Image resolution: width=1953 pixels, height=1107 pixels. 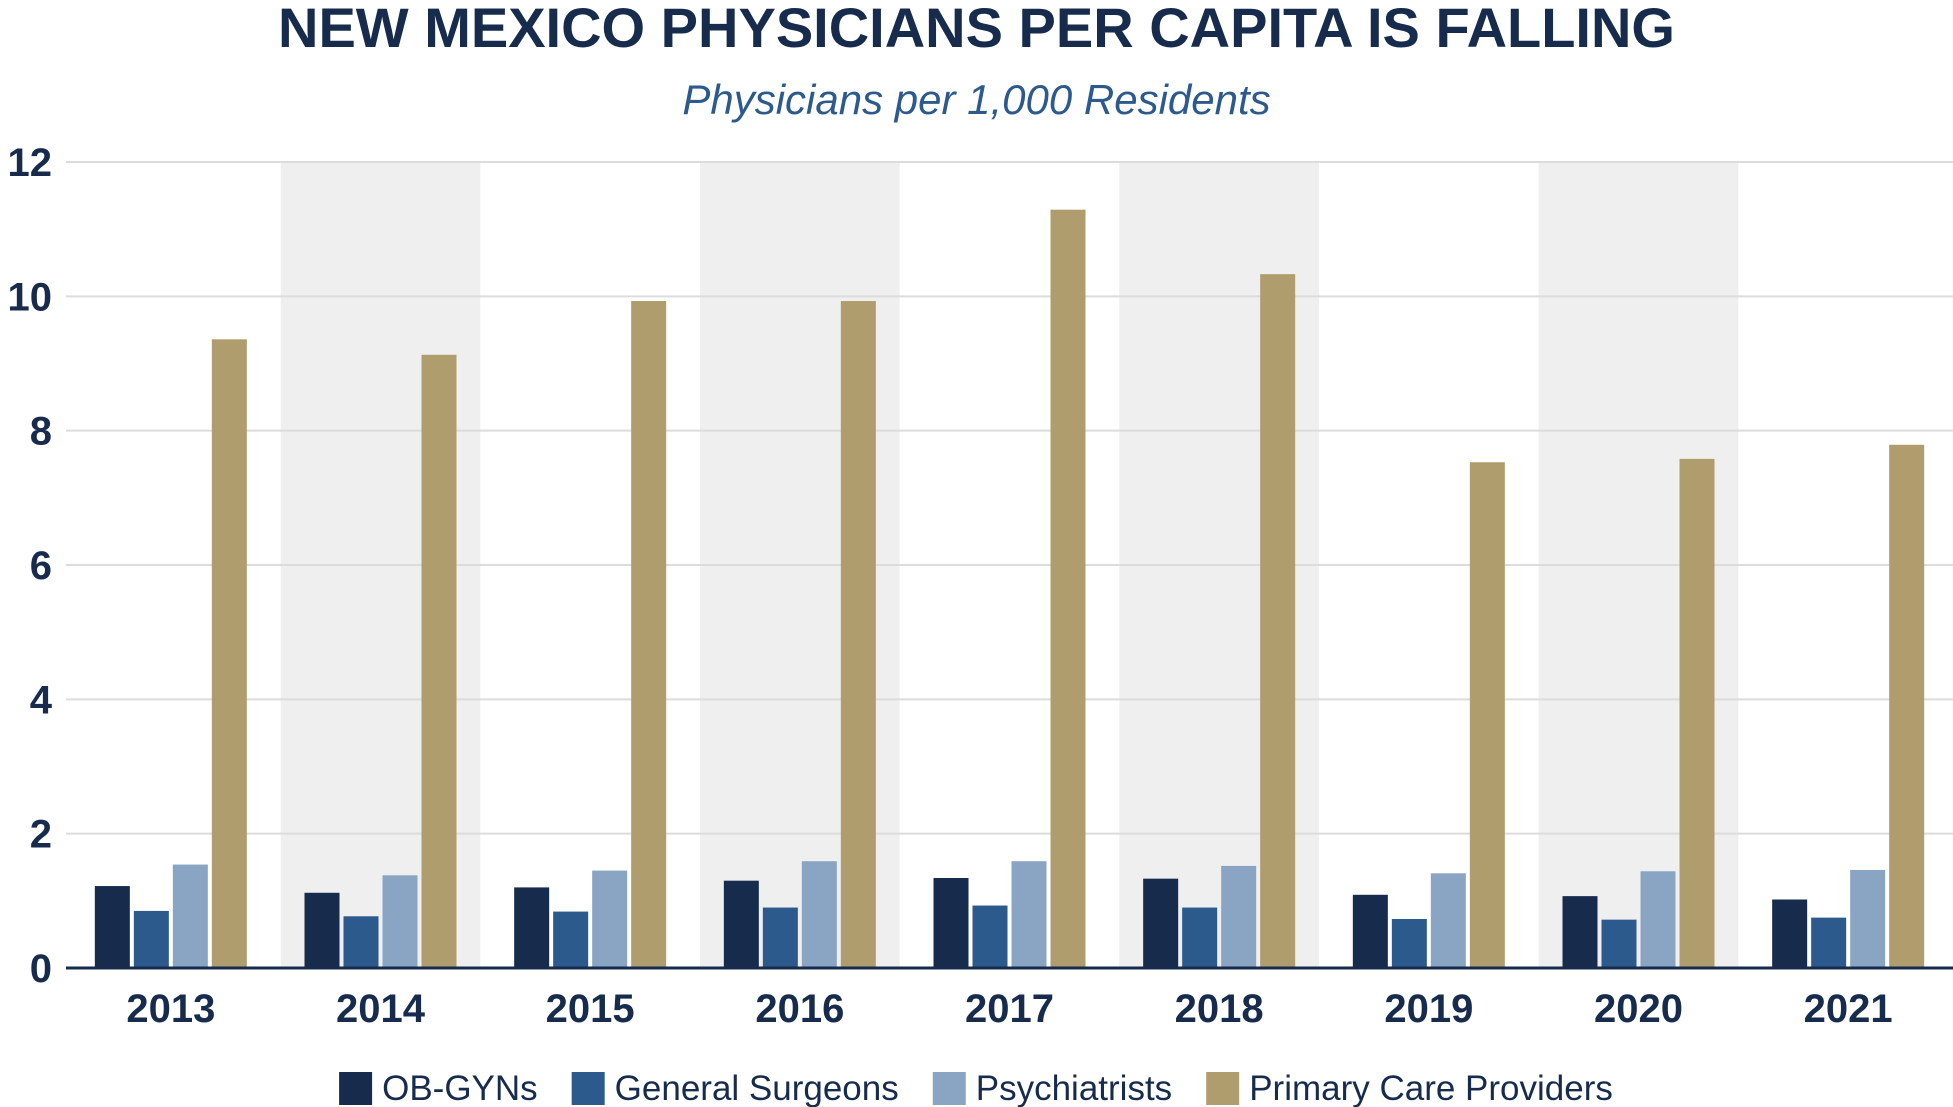 I want to click on y-tick-label: 2, so click(x=41, y=835).